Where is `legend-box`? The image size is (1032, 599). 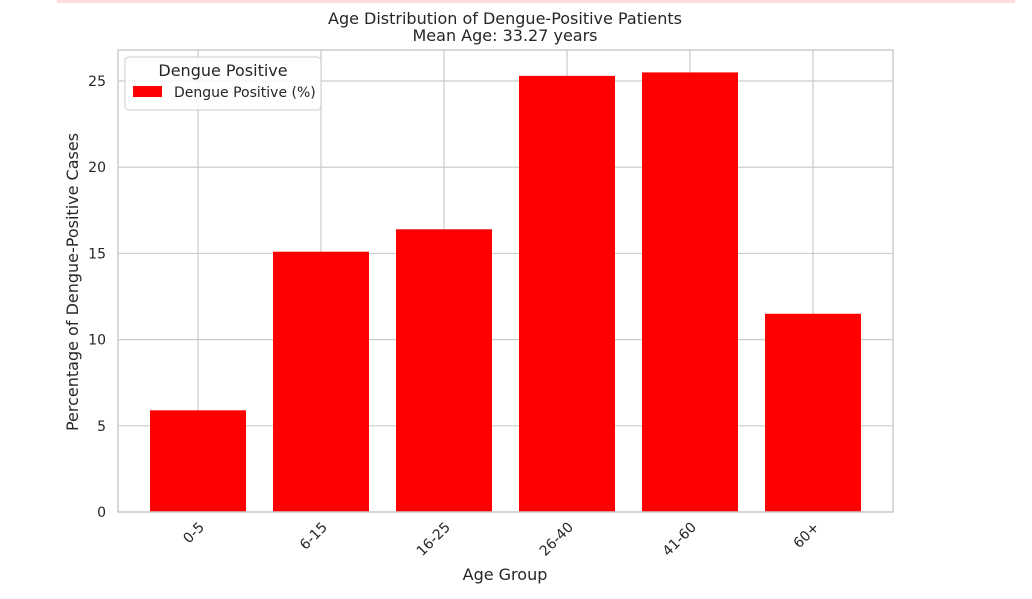 legend-box is located at coordinates (223, 83).